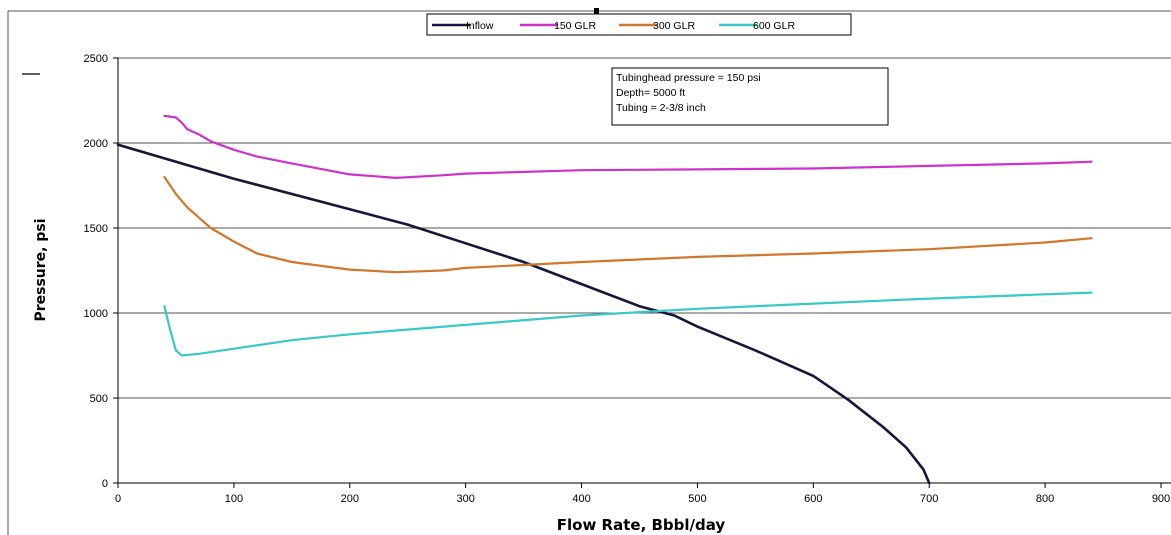  Describe the element at coordinates (661, 108) in the screenshot. I see `annotation-line-3: Tubing = 2-3/8 inch` at that location.